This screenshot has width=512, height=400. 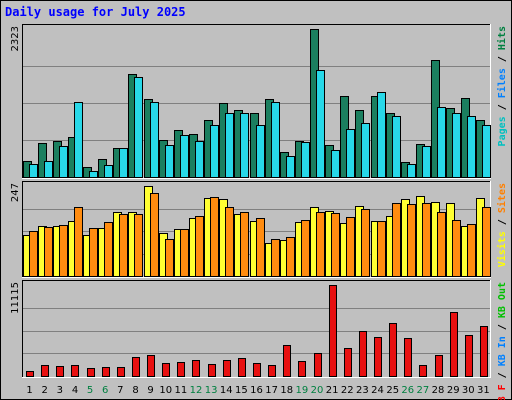 I want to click on legend-entry: Visits, so click(x=502, y=249).